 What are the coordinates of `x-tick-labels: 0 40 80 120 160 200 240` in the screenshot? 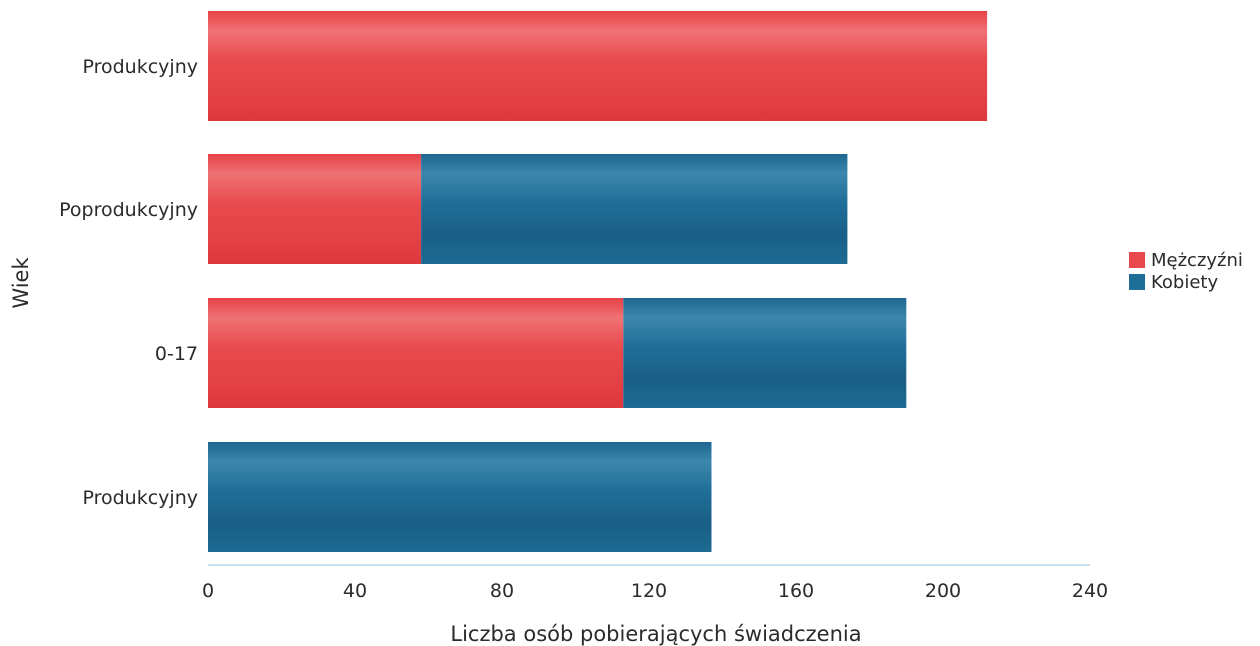 It's located at (655, 591).